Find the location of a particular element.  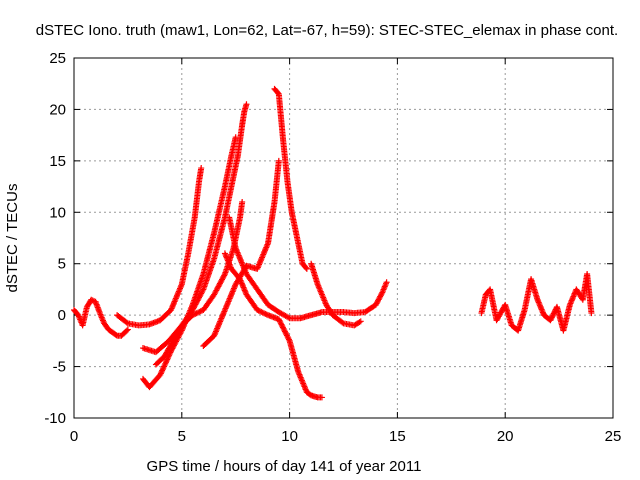

x-tick-label: 25 is located at coordinates (613, 436).